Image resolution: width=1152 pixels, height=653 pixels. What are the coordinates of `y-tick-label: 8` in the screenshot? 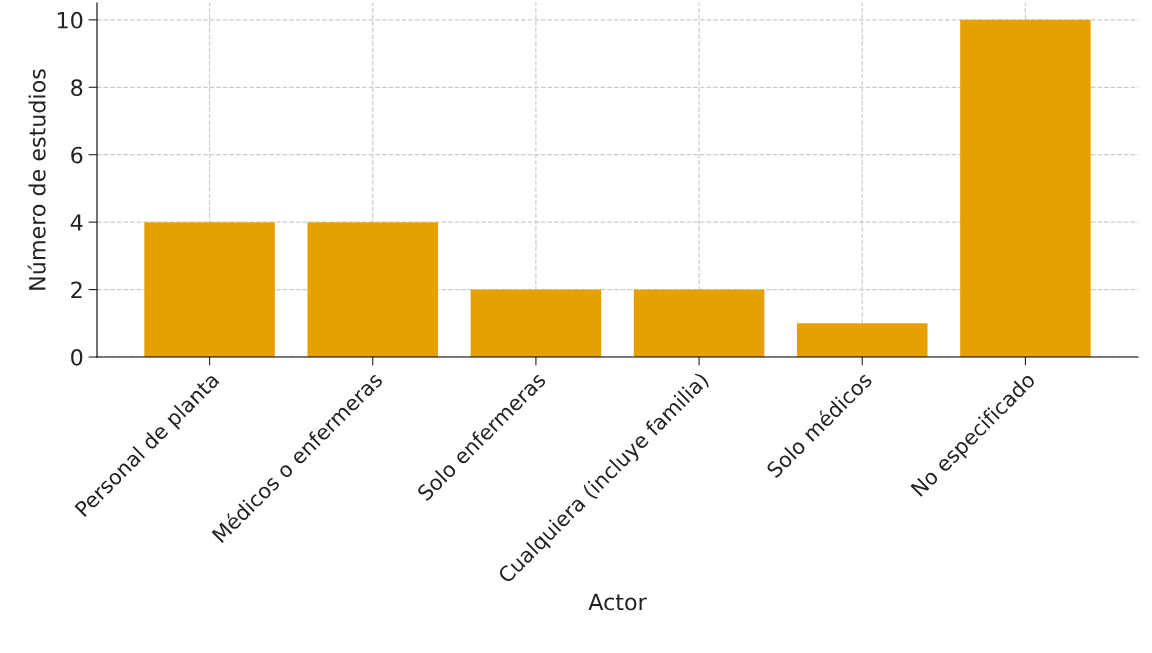 It's located at (77, 88).